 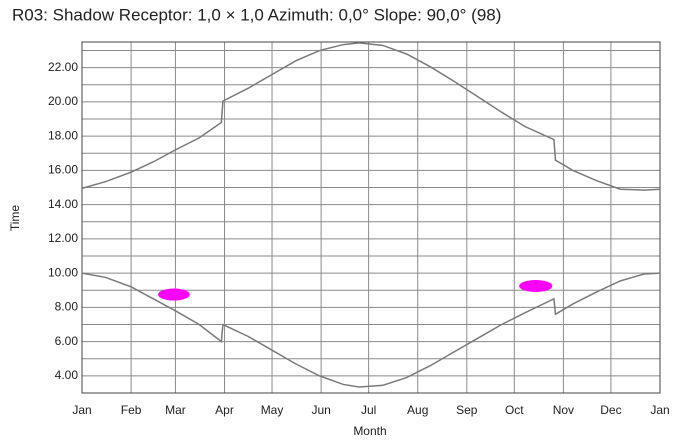 I want to click on x-tick-label: Nov, so click(x=563, y=410).